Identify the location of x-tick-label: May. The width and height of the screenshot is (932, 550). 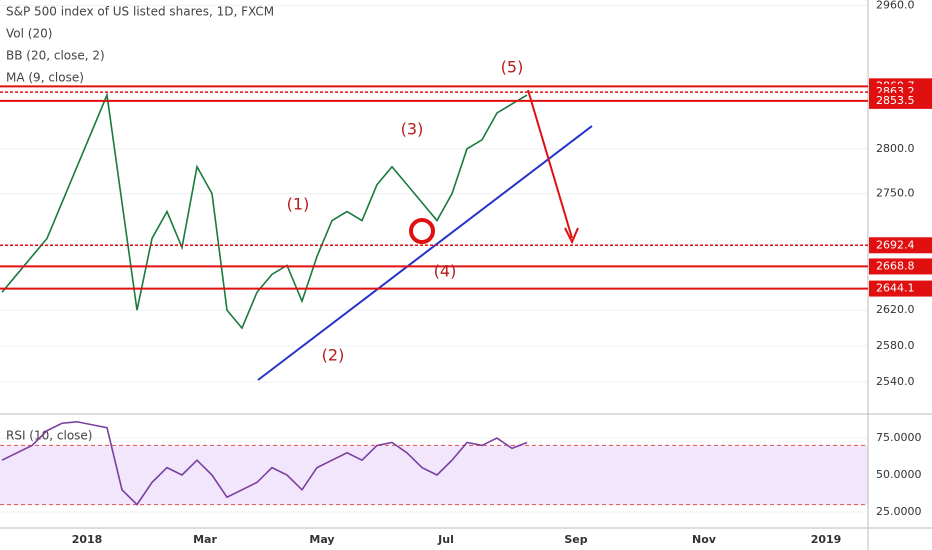
(321, 539).